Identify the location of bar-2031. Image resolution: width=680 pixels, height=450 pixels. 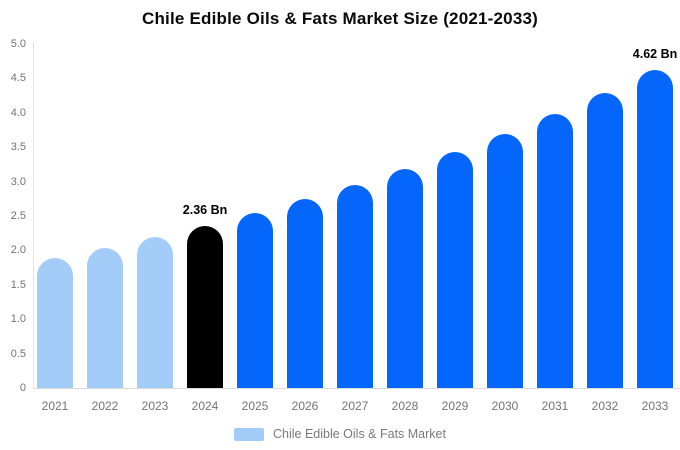
(555, 251).